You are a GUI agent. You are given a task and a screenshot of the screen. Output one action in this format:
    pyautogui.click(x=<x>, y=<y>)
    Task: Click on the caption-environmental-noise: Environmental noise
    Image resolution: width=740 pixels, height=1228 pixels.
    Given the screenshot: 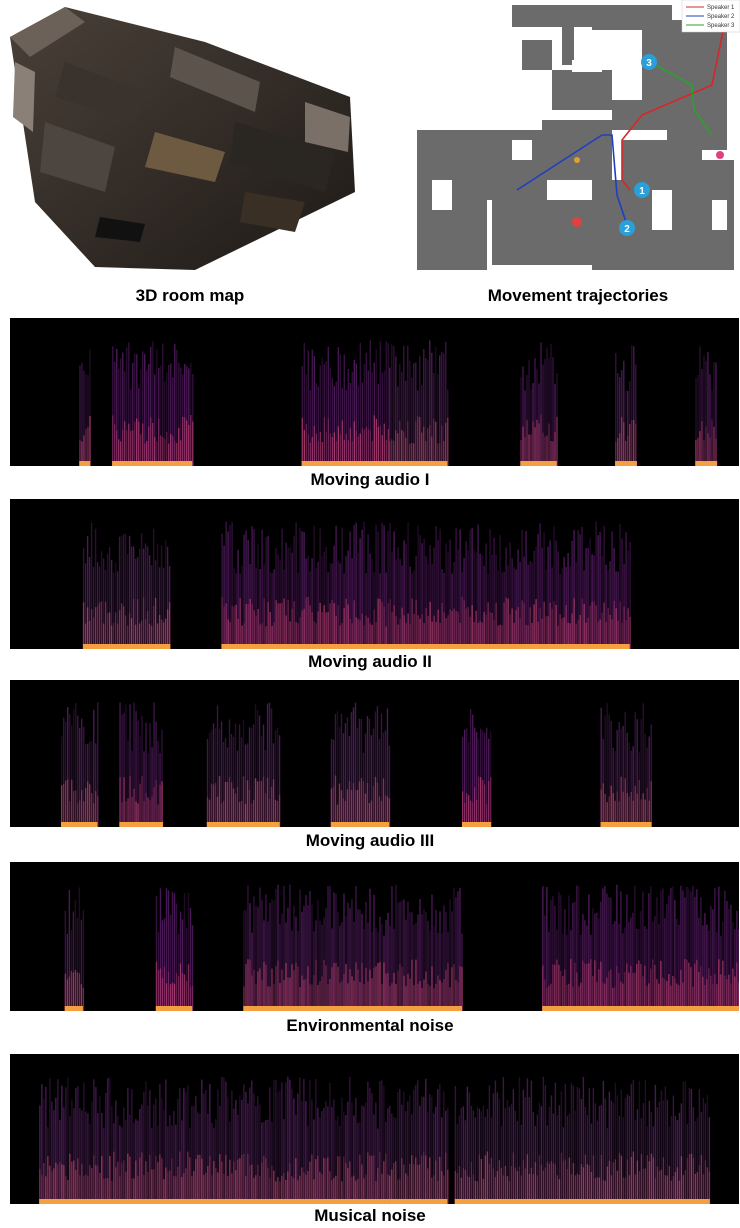 What is the action you would take?
    pyautogui.click(x=370, y=1025)
    